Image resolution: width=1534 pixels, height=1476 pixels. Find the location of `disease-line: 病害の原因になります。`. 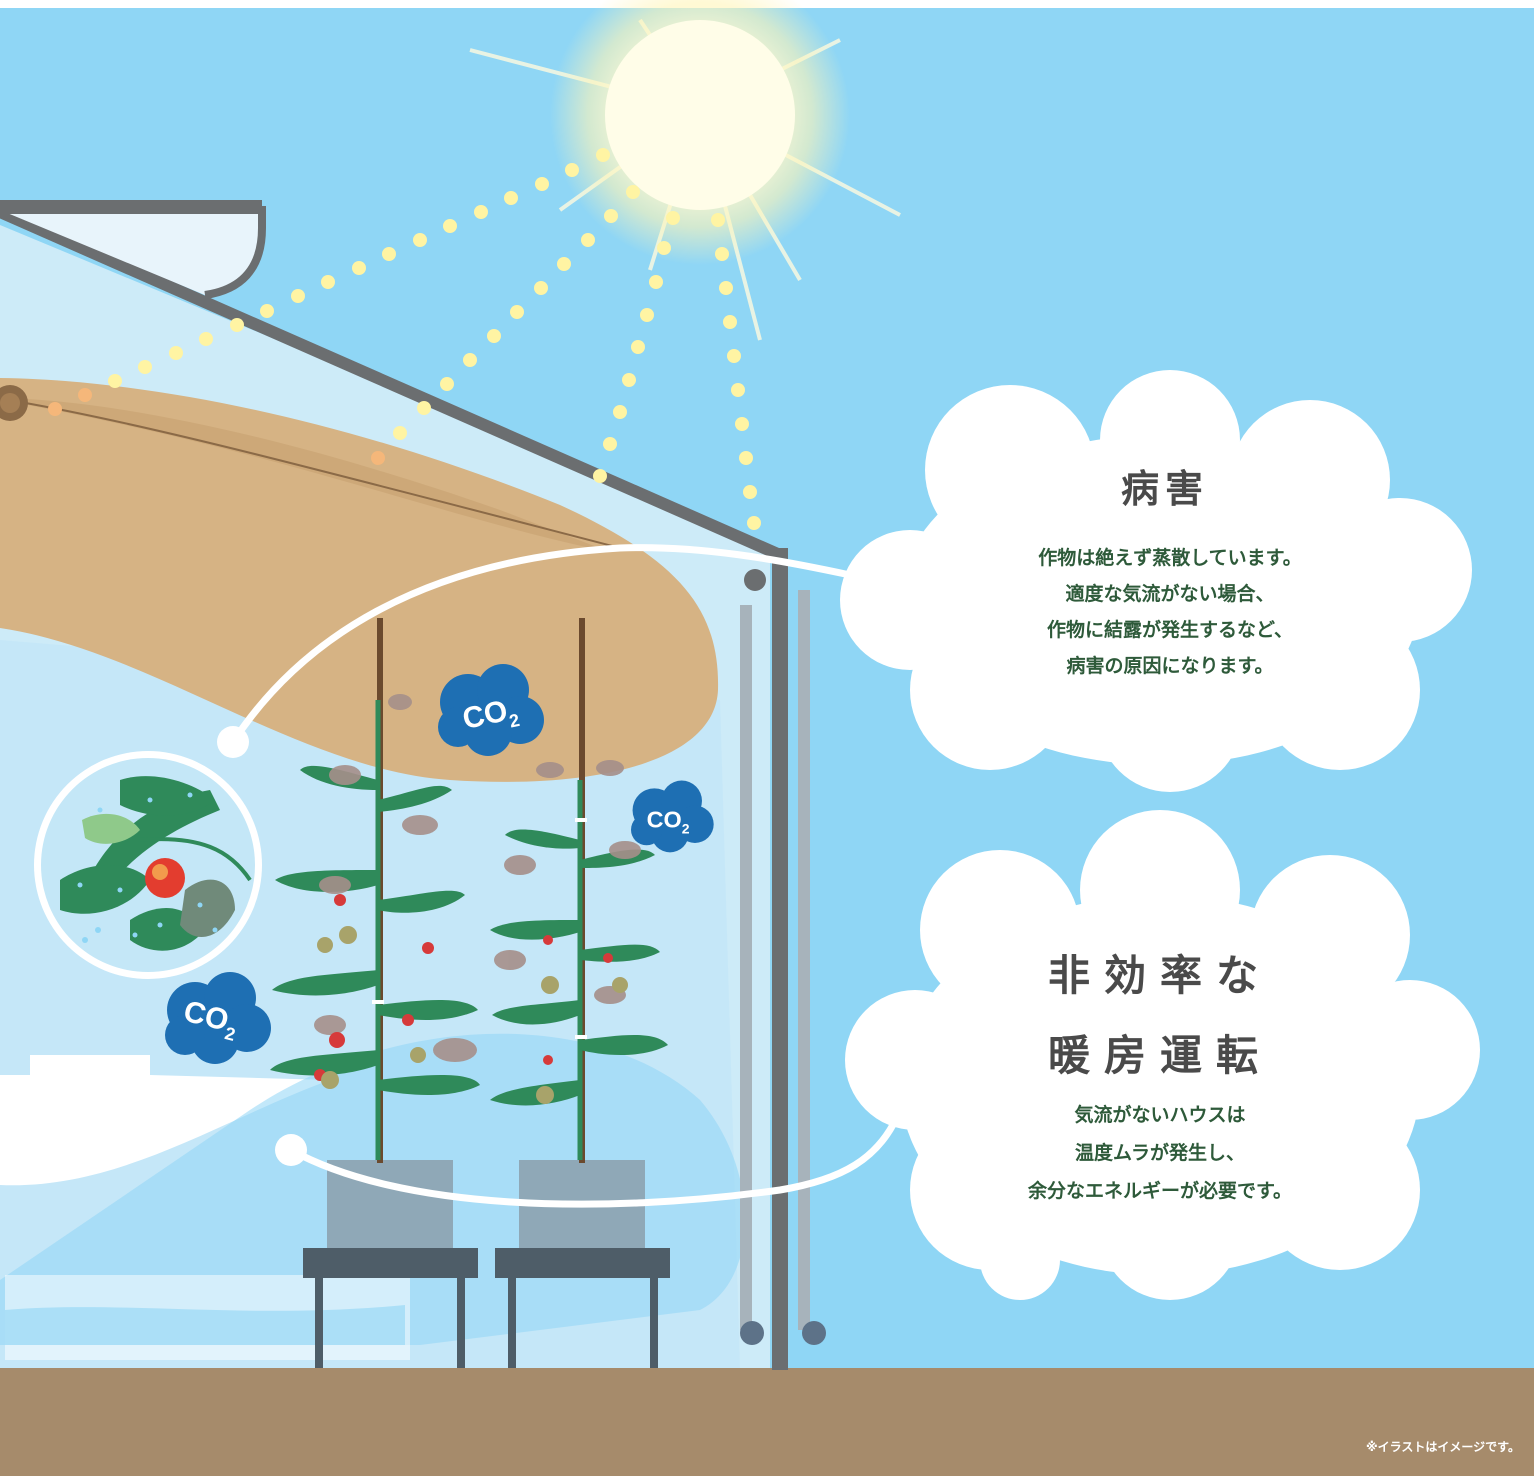

disease-line: 病害の原因になります。 is located at coordinates (1170, 666).